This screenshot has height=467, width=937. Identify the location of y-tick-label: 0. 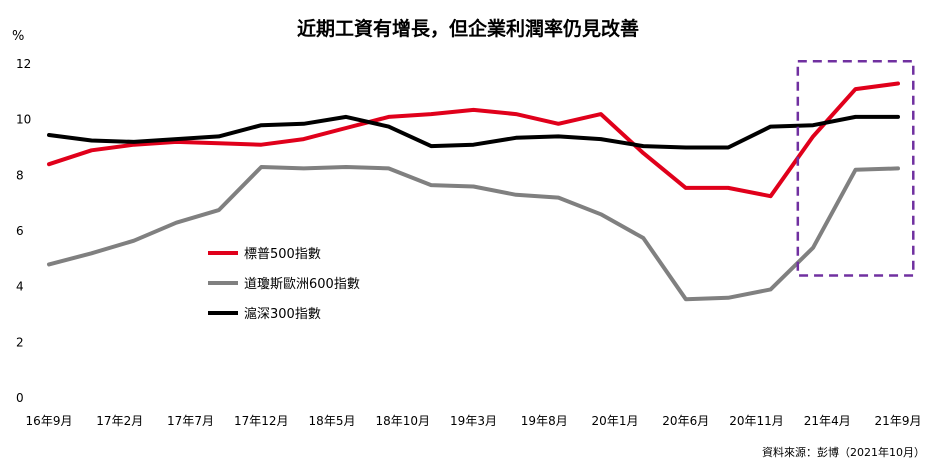
(20, 398).